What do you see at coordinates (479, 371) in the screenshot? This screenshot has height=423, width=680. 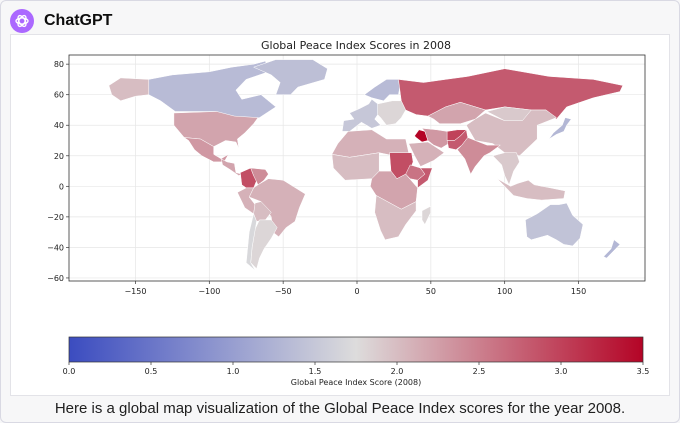 I see `colorbar-tick-label: 2.5` at bounding box center [479, 371].